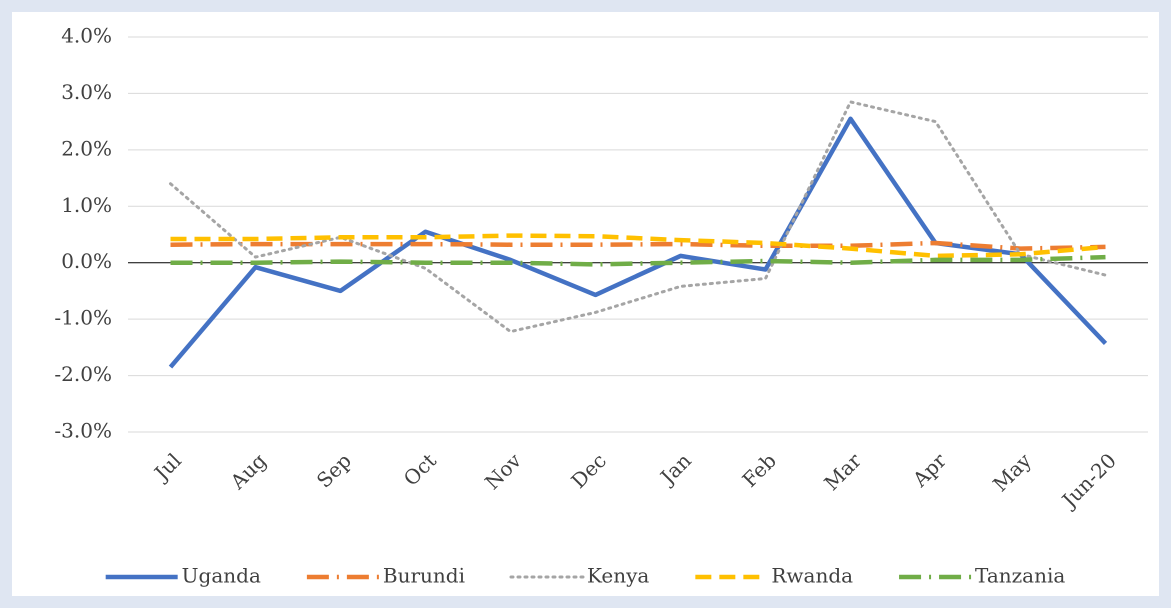 This screenshot has height=608, width=1171. I want to click on legend-label: Tanzania, so click(1020, 576).